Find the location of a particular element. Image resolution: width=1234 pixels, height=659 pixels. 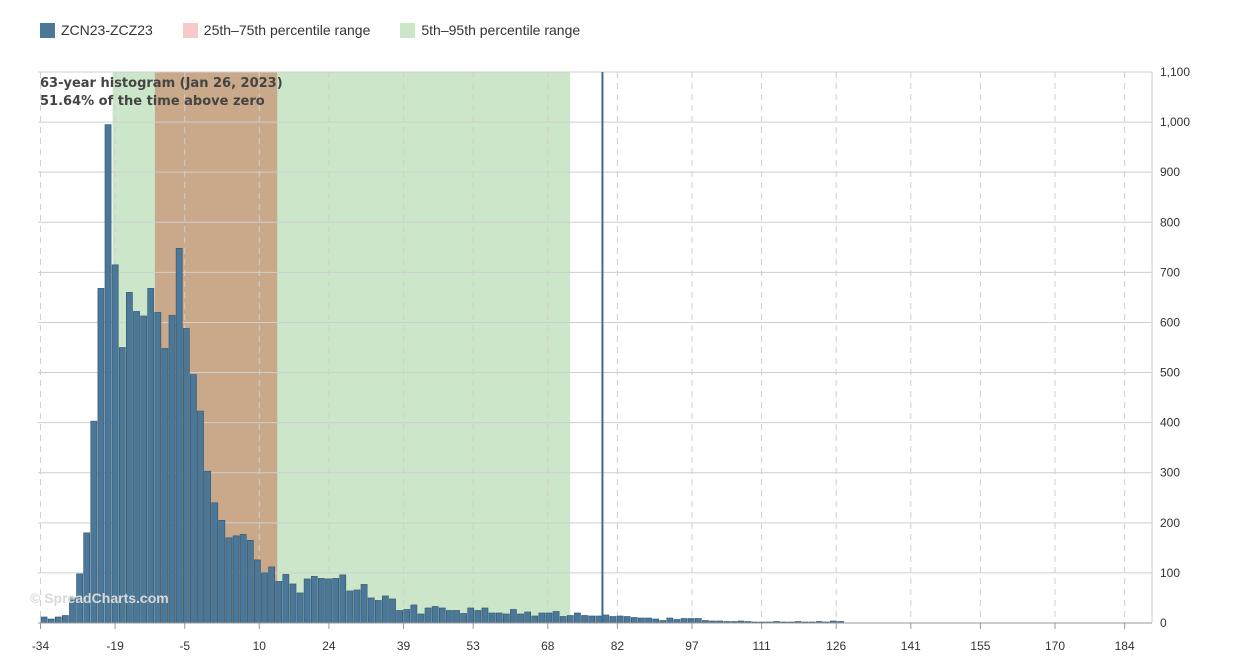

legend-label-p25-75: 25th–75th percentile range is located at coordinates (287, 30).